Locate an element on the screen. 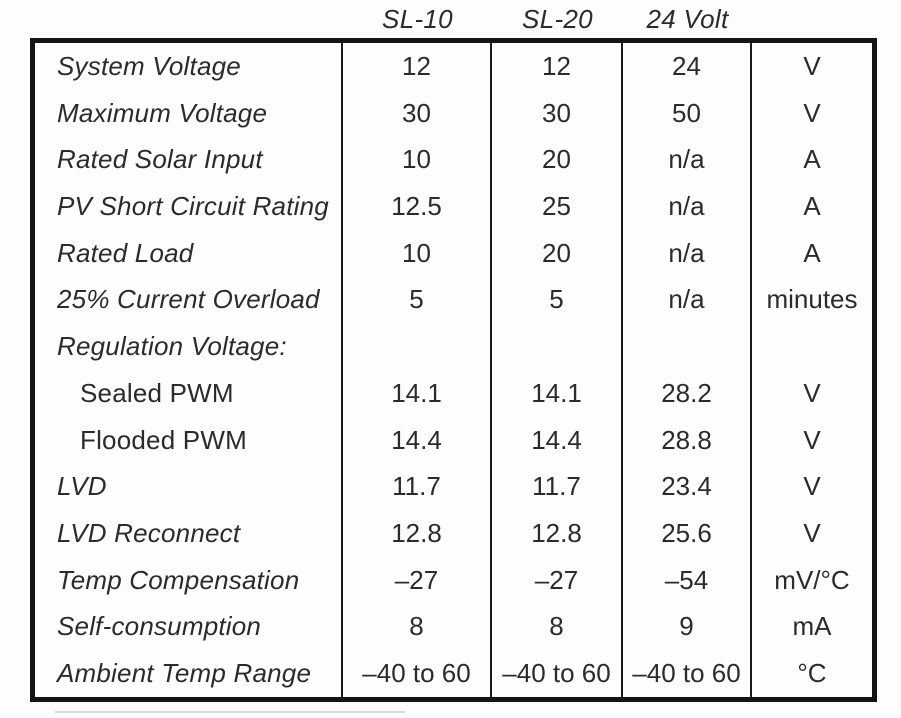 The height and width of the screenshot is (718, 901). row-rated-load: Rated Load 10 20 n/a A is located at coordinates (453, 253).